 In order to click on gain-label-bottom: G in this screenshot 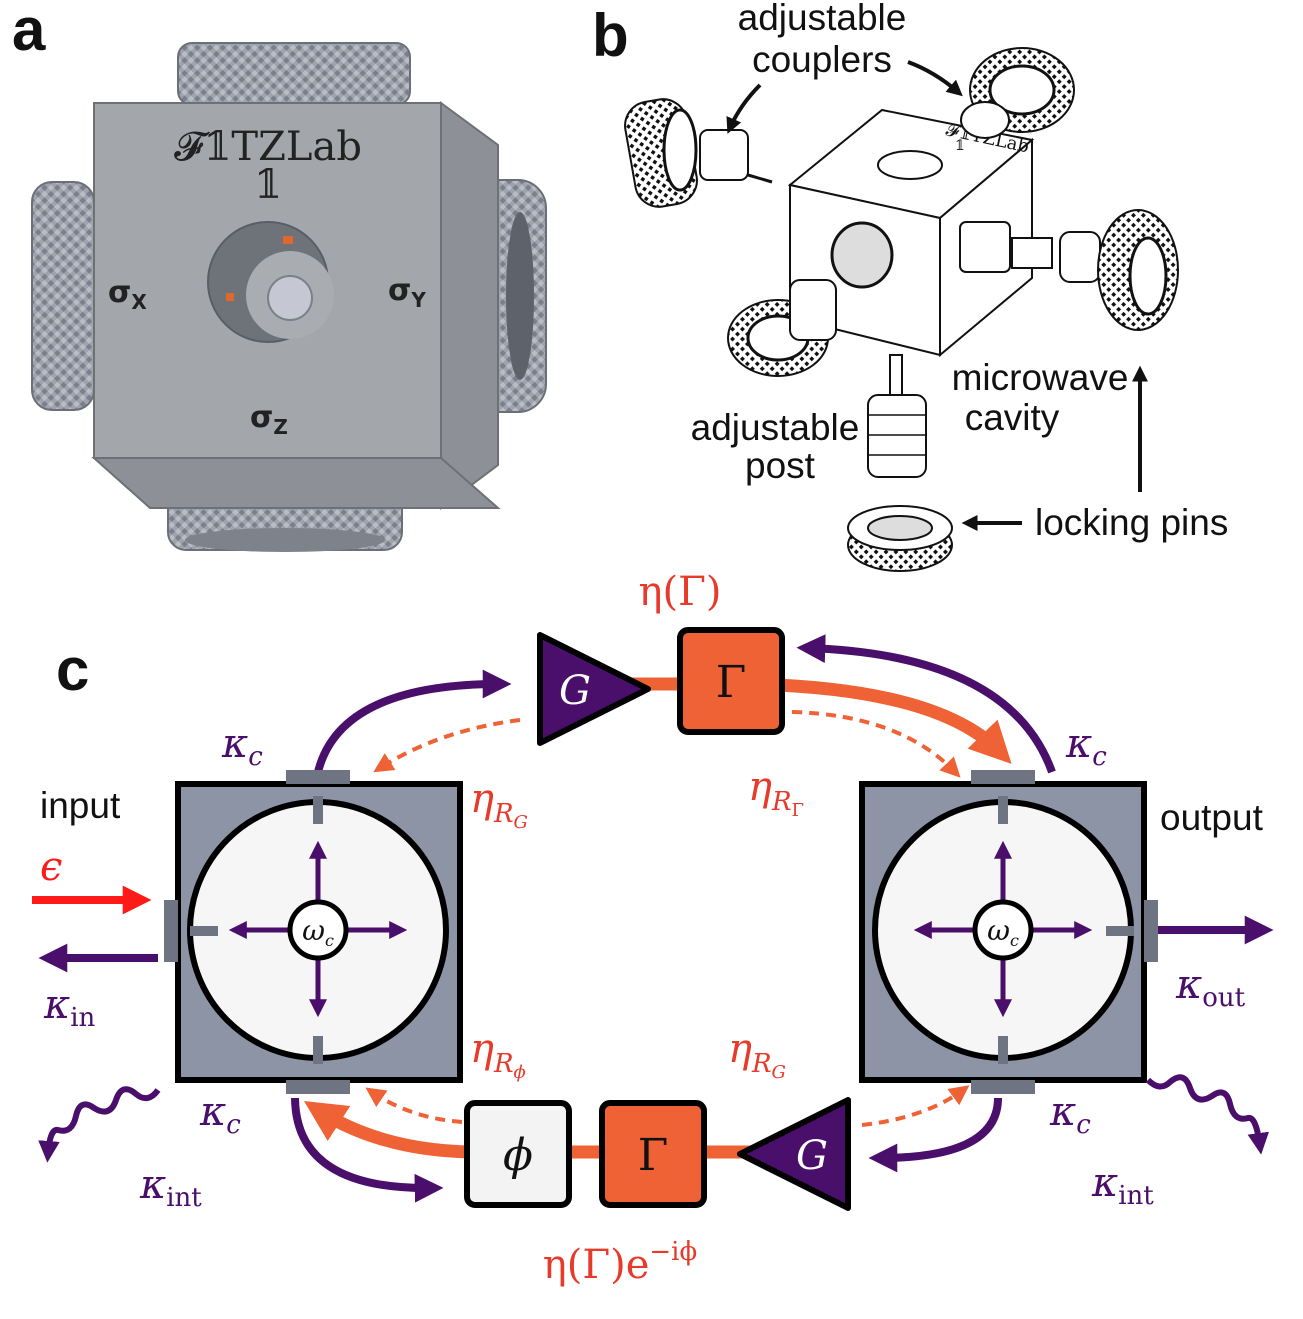, I will do `click(812, 1156)`.